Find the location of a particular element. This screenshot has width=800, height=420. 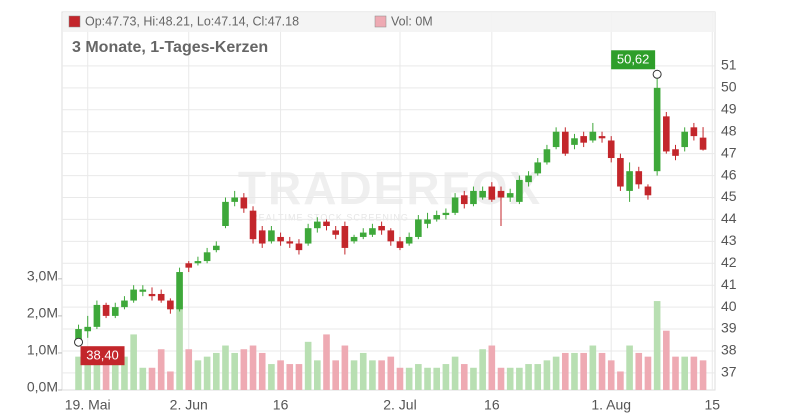

legend-volume: Vol: 0M is located at coordinates (412, 21).